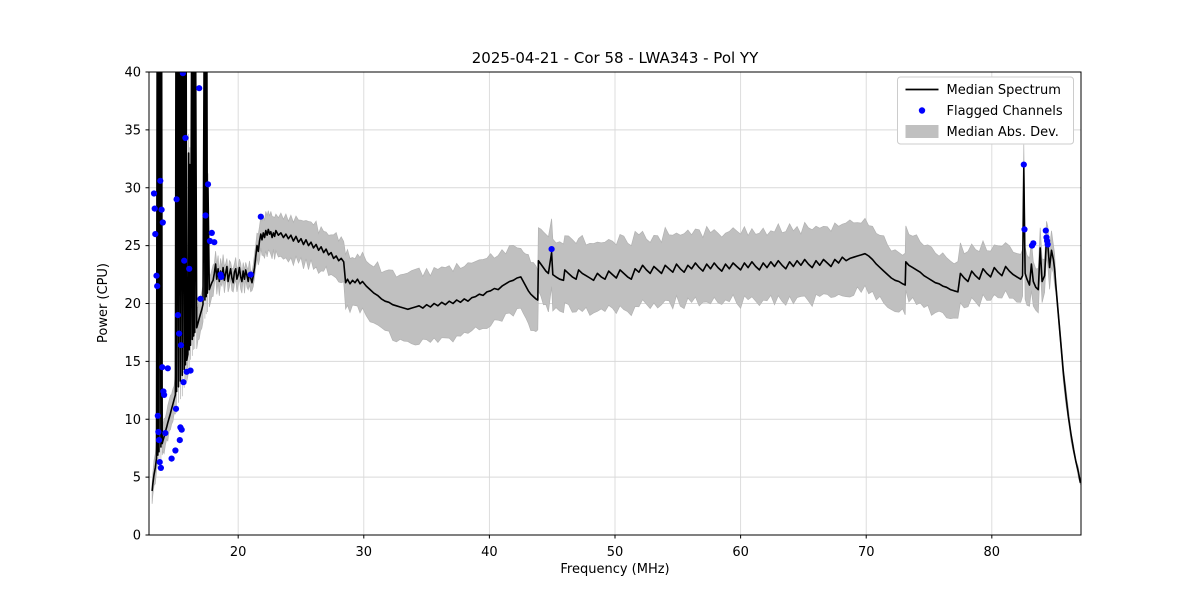 The width and height of the screenshot is (1200, 600). What do you see at coordinates (866, 552) in the screenshot?
I see `x-tick-label: 70` at bounding box center [866, 552].